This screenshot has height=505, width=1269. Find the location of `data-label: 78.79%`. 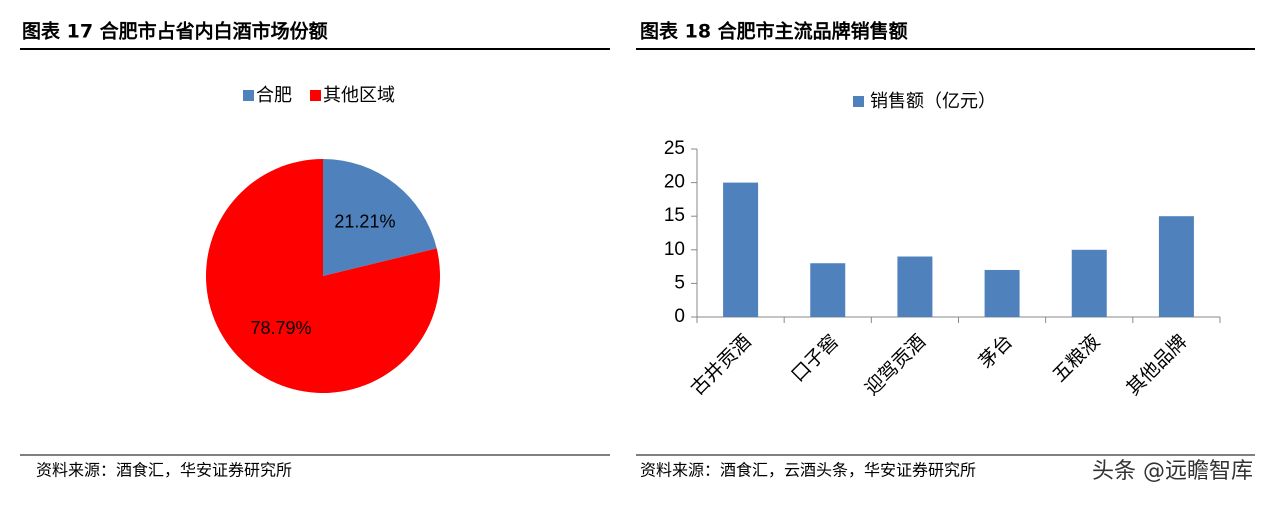

data-label: 78.79% is located at coordinates (281, 328).